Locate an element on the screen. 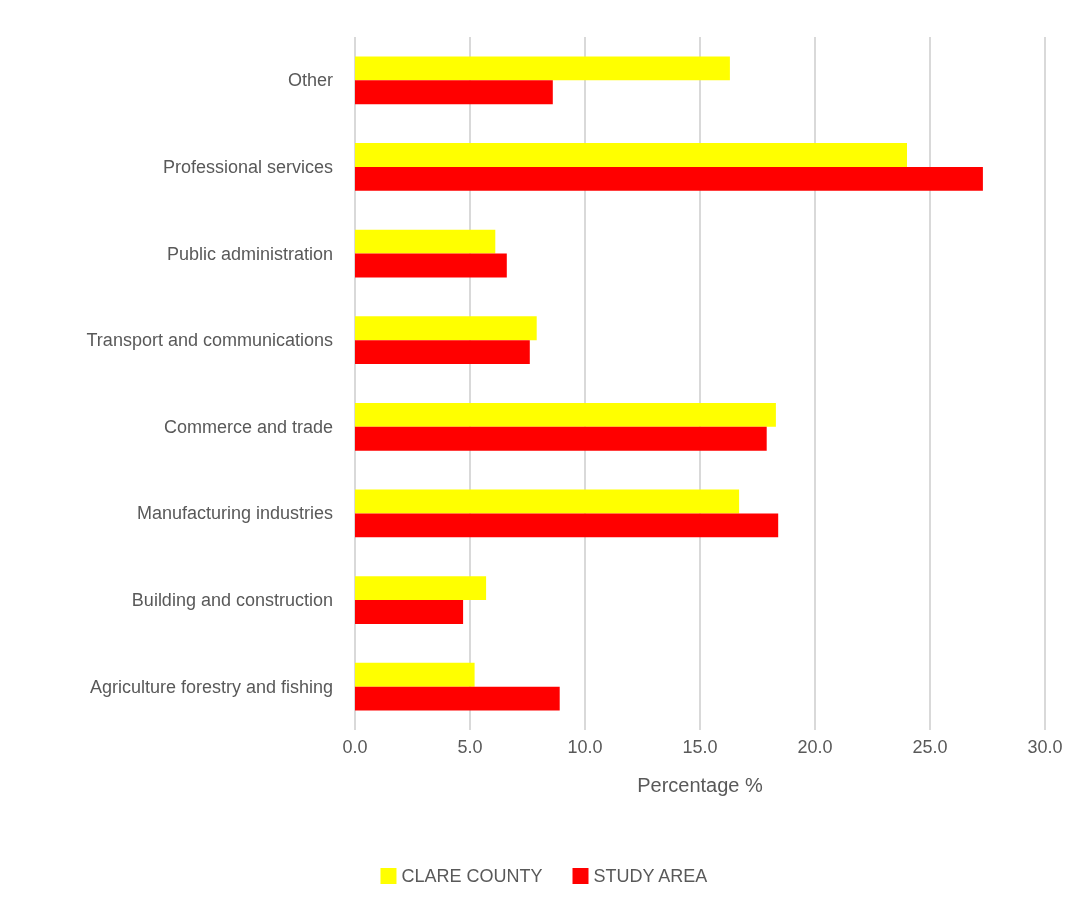  x-tick-label: 30.0 is located at coordinates (1045, 747).